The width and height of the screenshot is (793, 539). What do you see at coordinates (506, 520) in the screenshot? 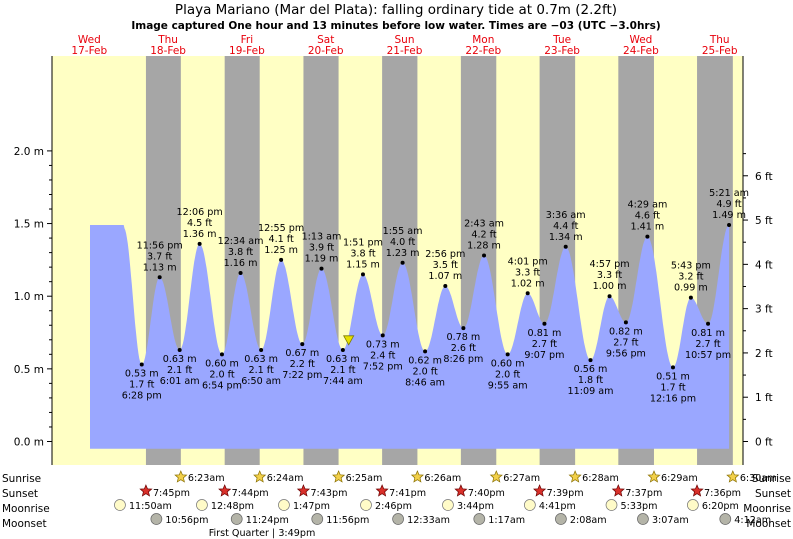
I see `moonset-time: 1:17am` at bounding box center [506, 520].